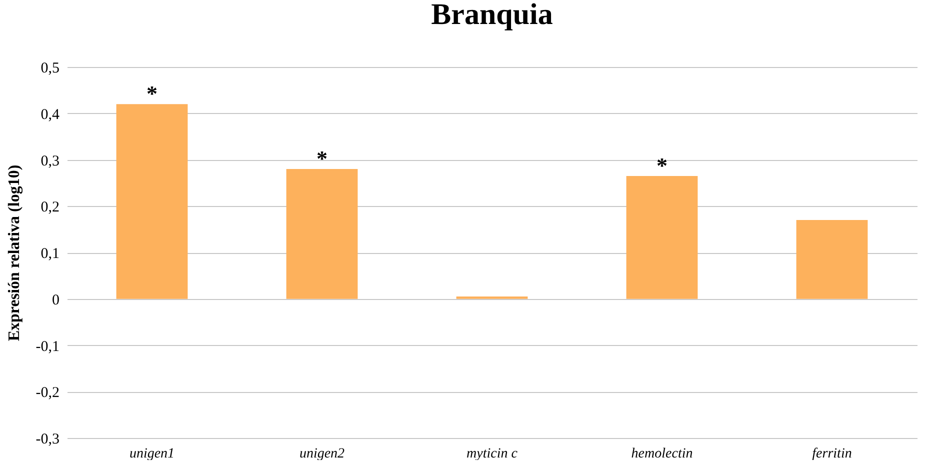  Describe the element at coordinates (662, 454) in the screenshot. I see `x-tick-label: hemolectin` at that location.